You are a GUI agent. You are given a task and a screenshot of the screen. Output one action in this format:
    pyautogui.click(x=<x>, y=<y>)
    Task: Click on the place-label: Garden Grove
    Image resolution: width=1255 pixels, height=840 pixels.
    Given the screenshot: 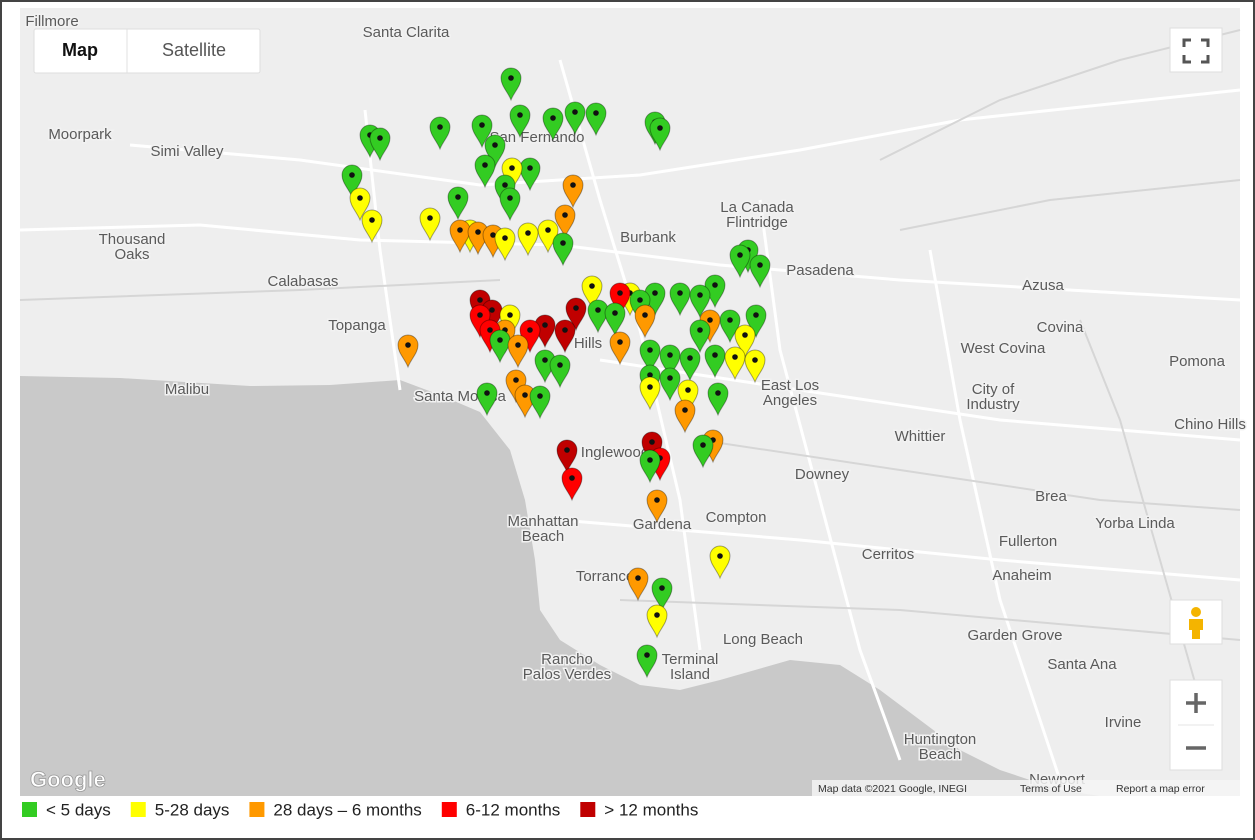 What is the action you would take?
    pyautogui.click(x=1014, y=635)
    